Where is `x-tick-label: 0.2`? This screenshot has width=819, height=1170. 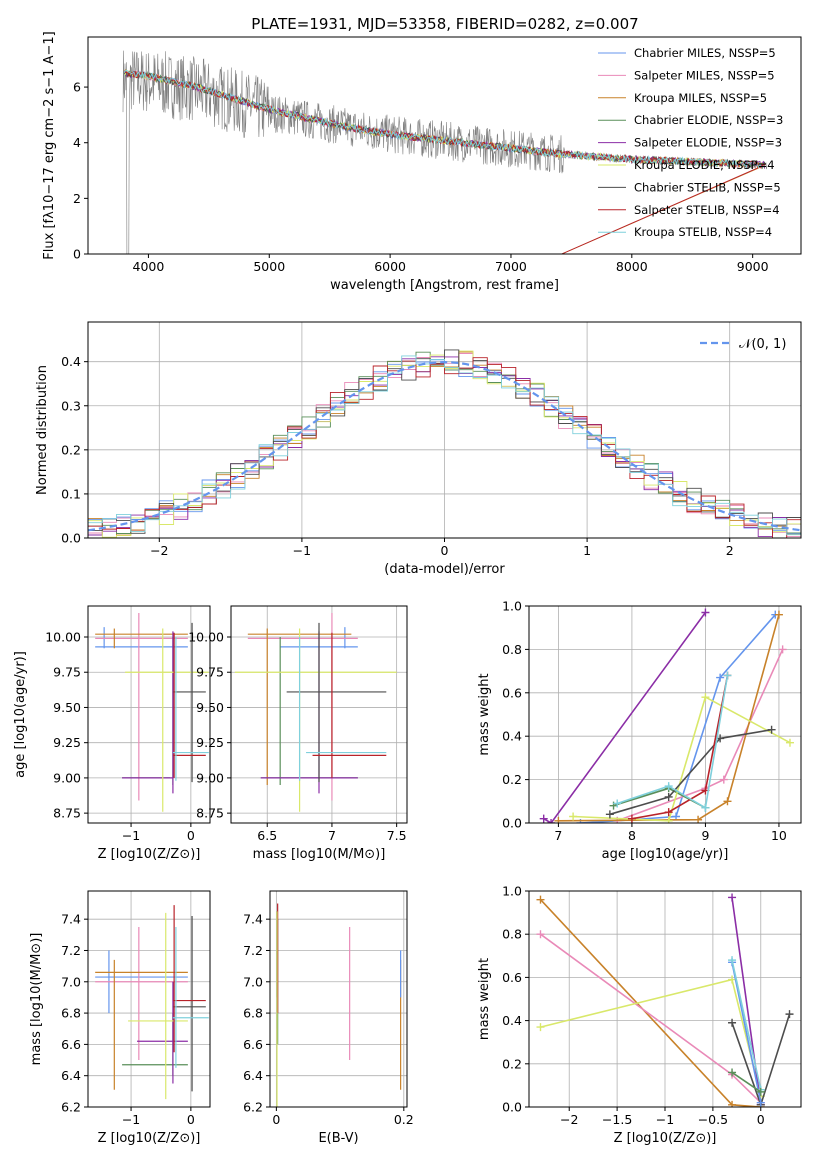
x-tick-label: 0.2 is located at coordinates (404, 1119).